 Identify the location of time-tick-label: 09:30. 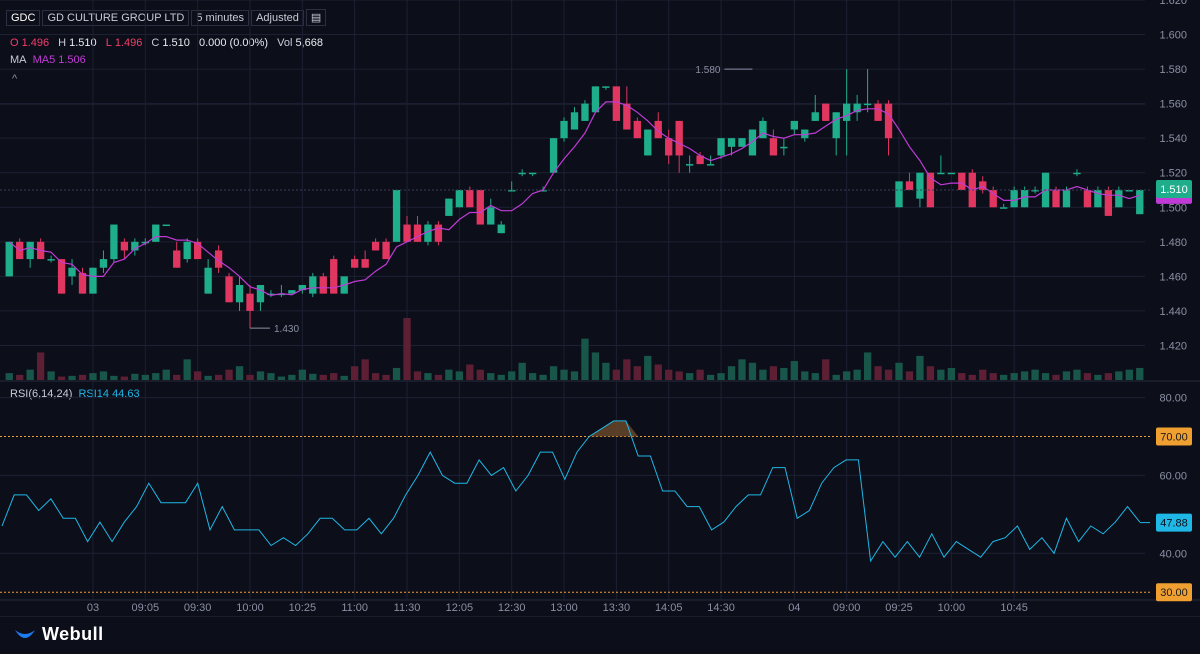
(198, 608).